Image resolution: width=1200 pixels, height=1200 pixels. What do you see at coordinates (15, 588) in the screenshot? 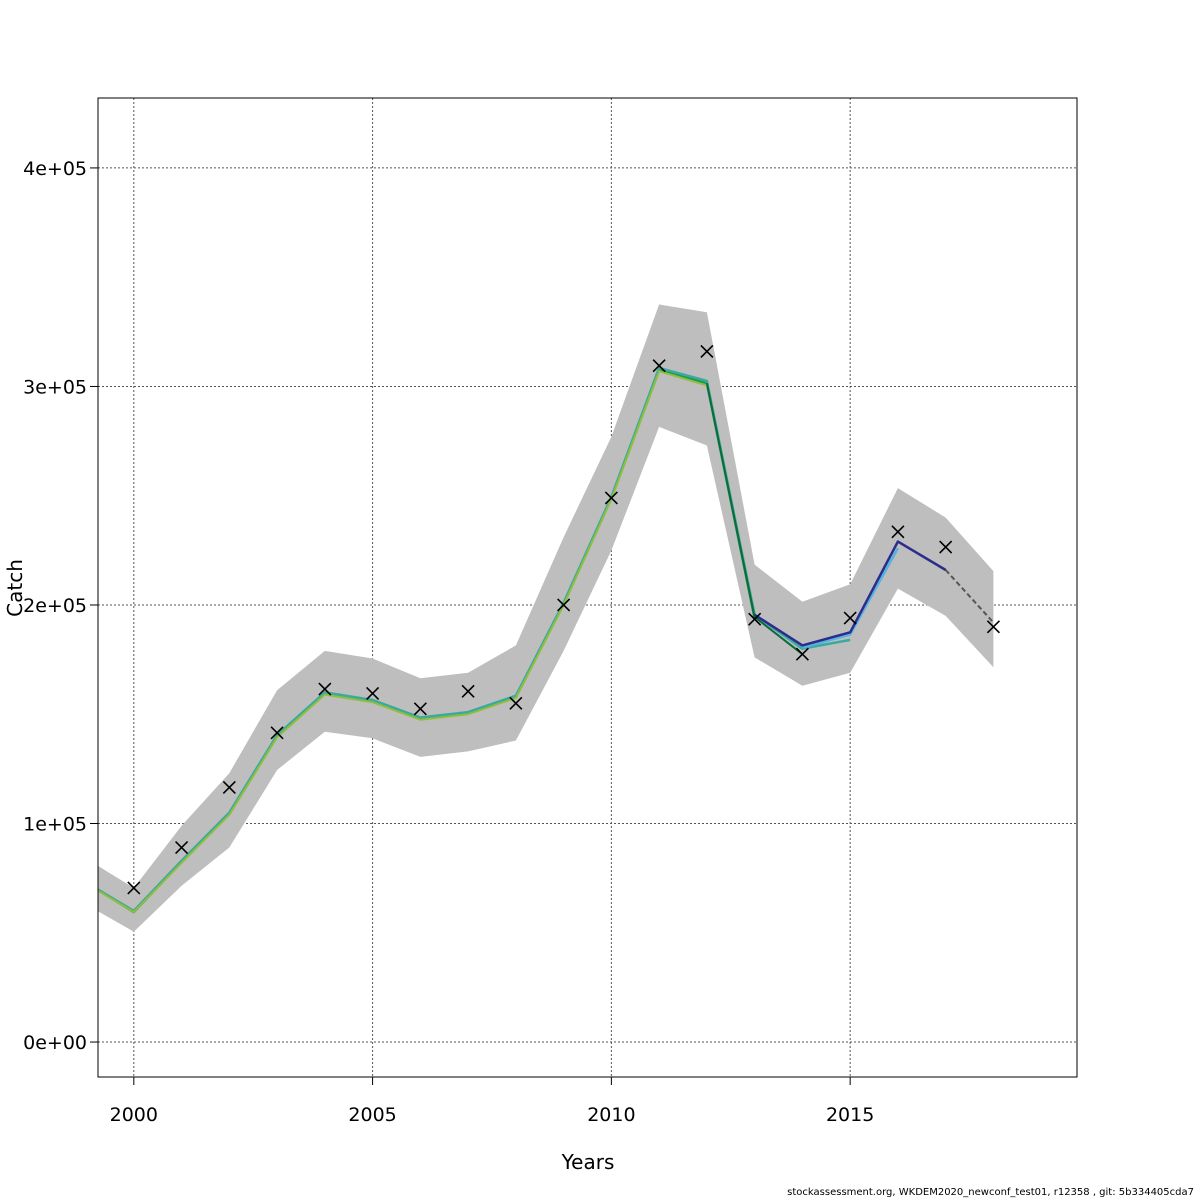
I see `y-axis-title: Catch` at bounding box center [15, 588].